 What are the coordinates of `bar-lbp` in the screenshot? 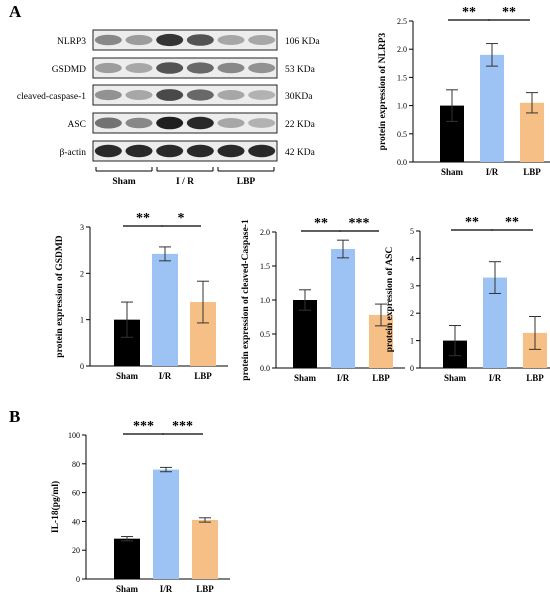 It's located at (205, 549).